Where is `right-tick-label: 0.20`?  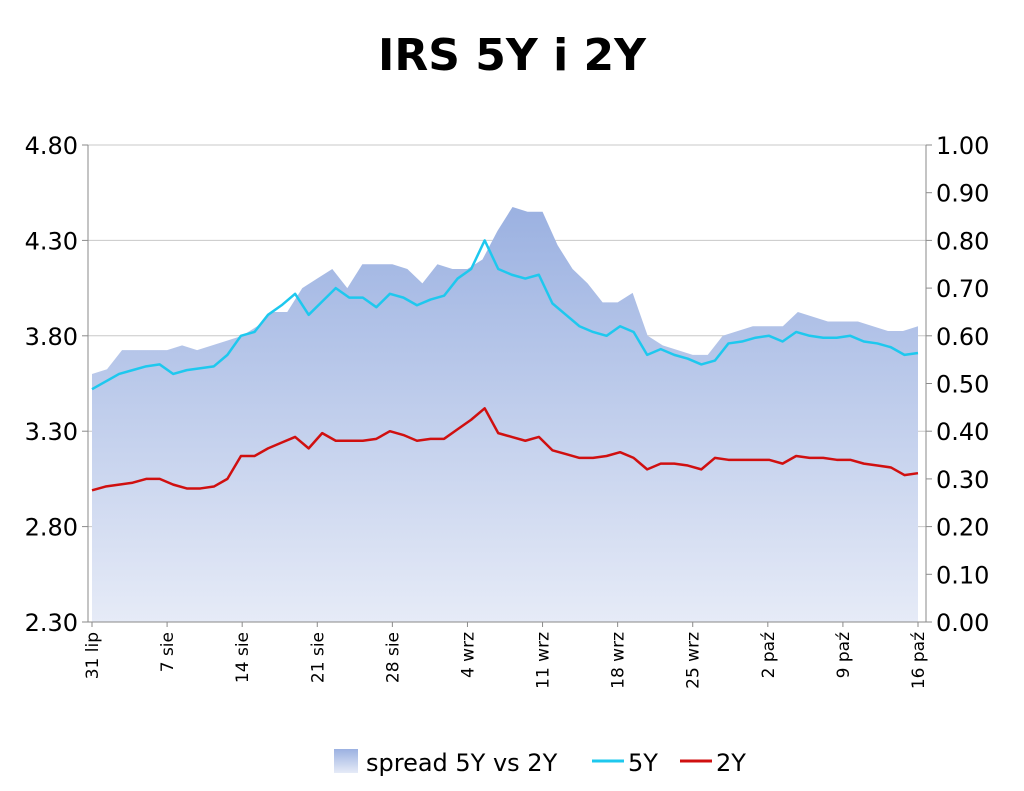 right-tick-label: 0.20 is located at coordinates (962, 528).